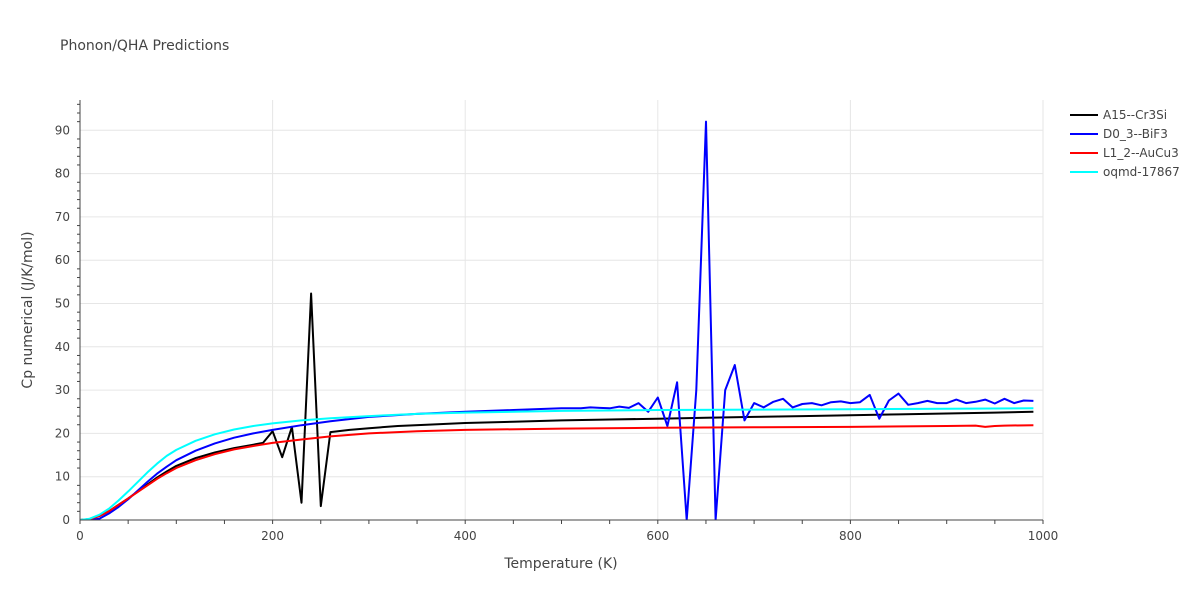 This screenshot has width=1200, height=600. What do you see at coordinates (62, 217) in the screenshot?
I see `y-tick-label: 70` at bounding box center [62, 217].